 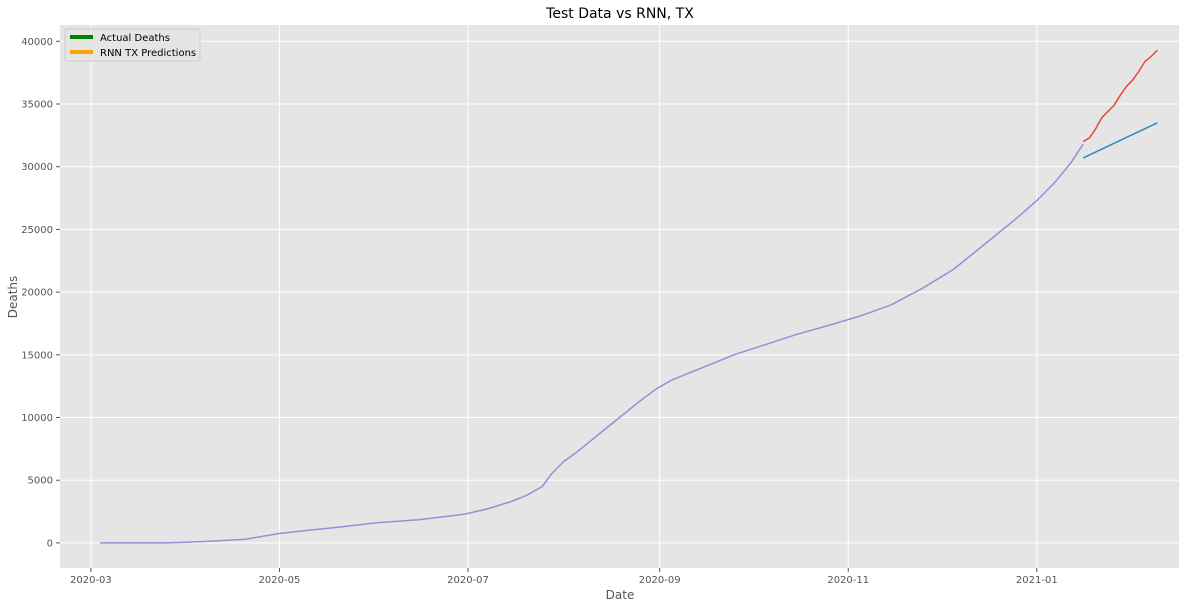 I want to click on y-tick-label: 35000, so click(x=37, y=105).